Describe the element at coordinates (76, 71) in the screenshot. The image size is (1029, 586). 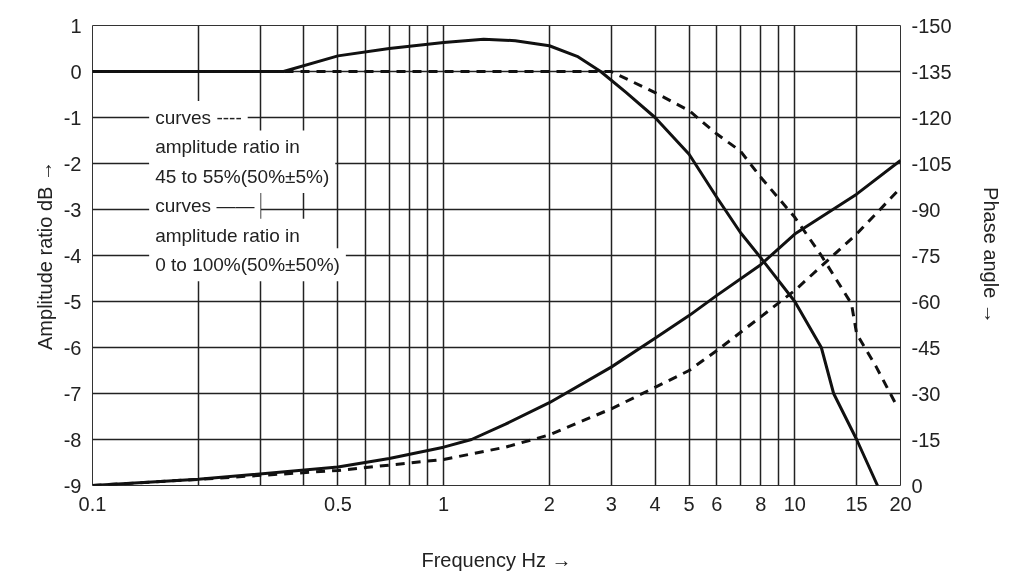
I see `y-tick-label: 0` at that location.